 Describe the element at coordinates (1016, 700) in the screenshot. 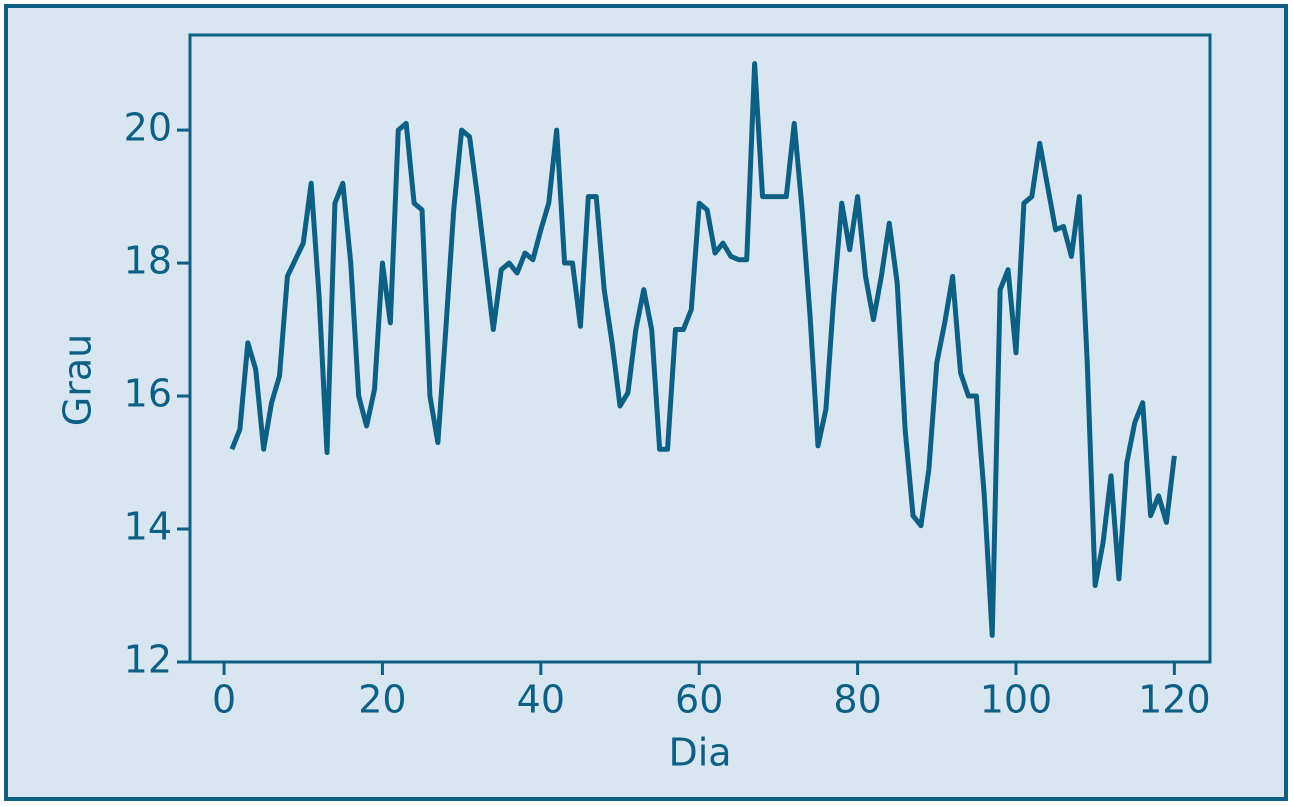

I see `x-tick-label: 100` at that location.